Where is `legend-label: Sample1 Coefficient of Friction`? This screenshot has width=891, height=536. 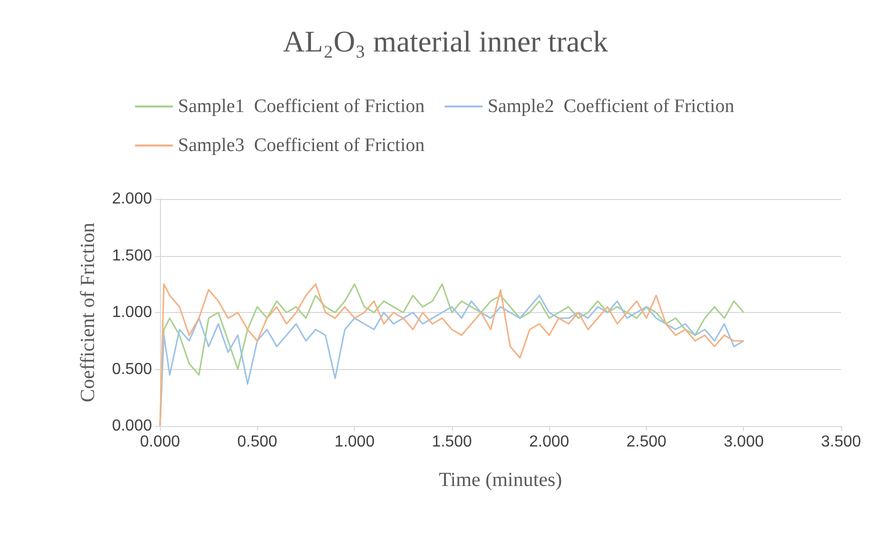 legend-label: Sample1 Coefficient of Friction is located at coordinates (302, 106).